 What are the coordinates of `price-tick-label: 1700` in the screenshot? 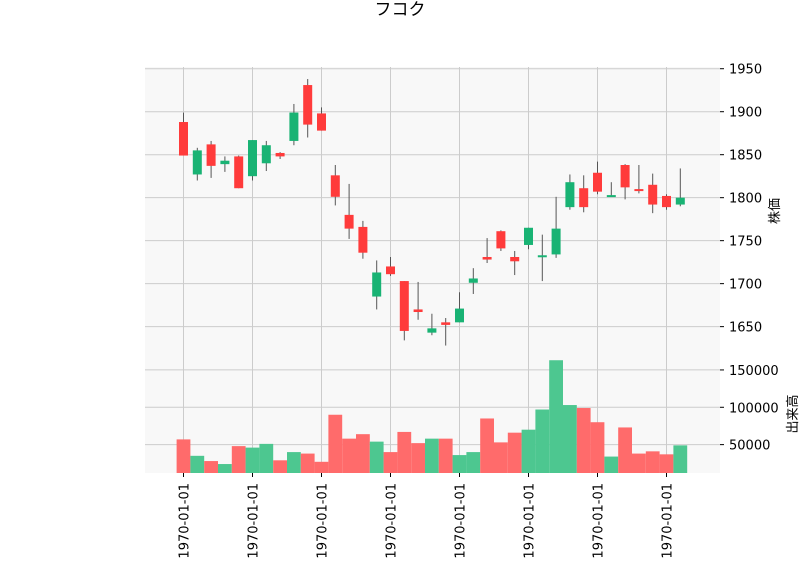 It's located at (745, 285).